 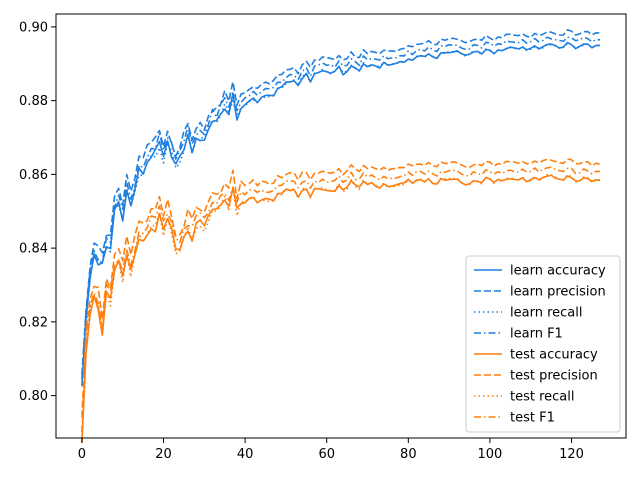 I want to click on x-tick-label: 100, so click(x=490, y=454).